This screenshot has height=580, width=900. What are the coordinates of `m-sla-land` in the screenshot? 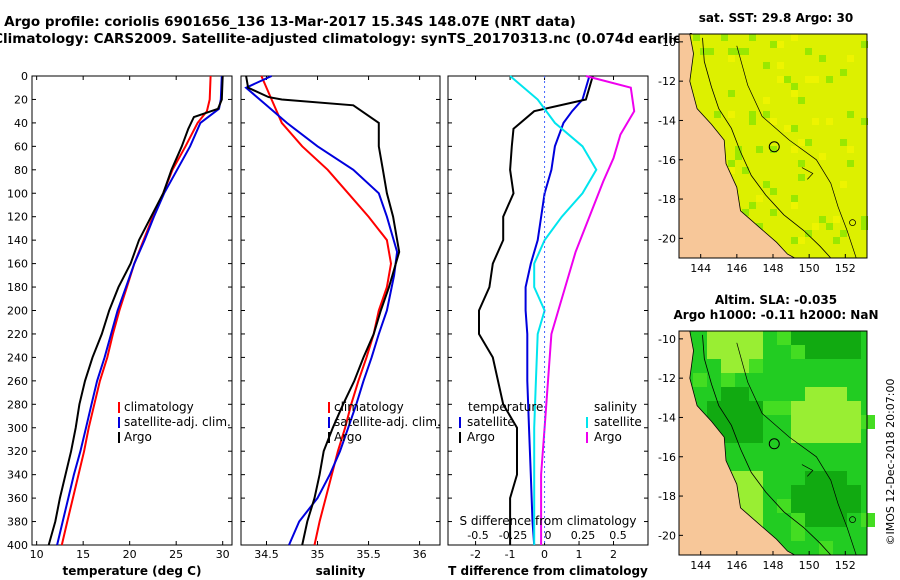 It's located at (736, 443).